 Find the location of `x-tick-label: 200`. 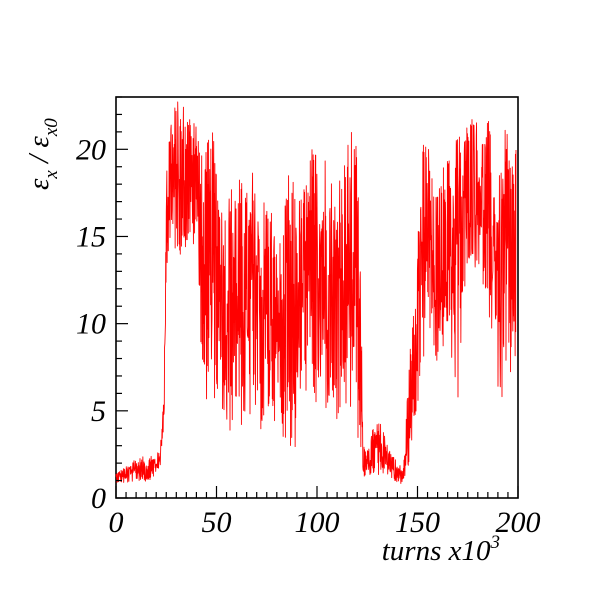

x-tick-label: 200 is located at coordinates (518, 522).